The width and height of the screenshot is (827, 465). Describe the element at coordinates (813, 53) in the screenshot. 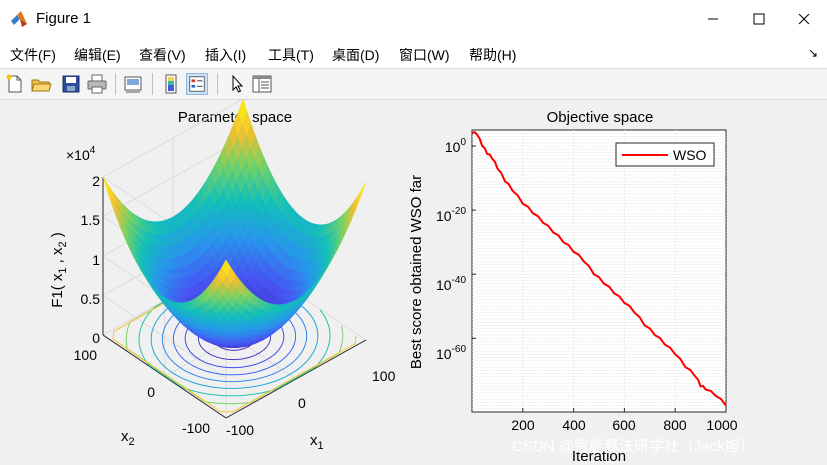

I see `dock-figure-button: ↘` at that location.